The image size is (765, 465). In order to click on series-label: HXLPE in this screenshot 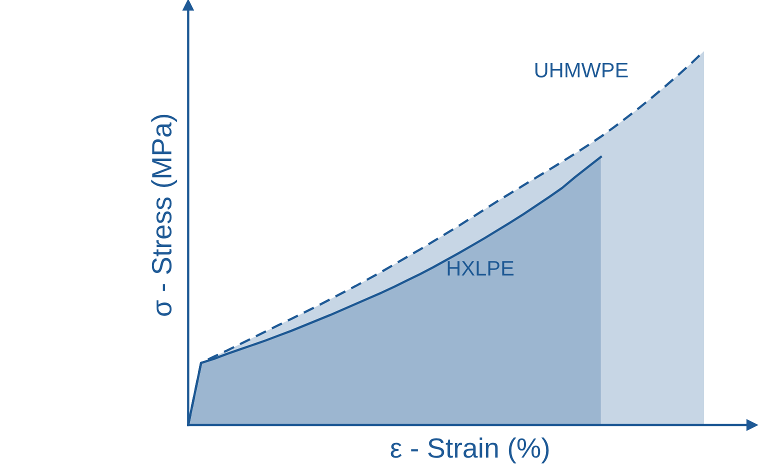, I will do `click(481, 268)`.